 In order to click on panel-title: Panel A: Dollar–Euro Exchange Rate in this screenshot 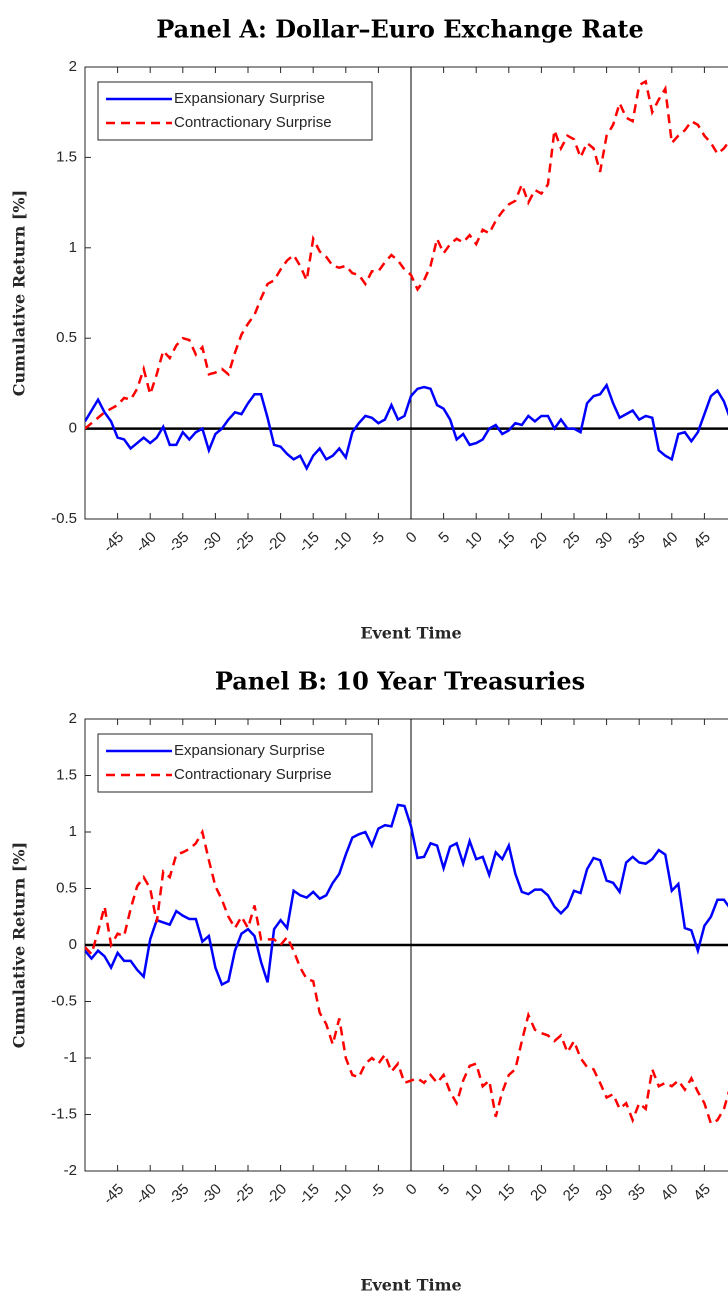, I will do `click(399, 29)`.